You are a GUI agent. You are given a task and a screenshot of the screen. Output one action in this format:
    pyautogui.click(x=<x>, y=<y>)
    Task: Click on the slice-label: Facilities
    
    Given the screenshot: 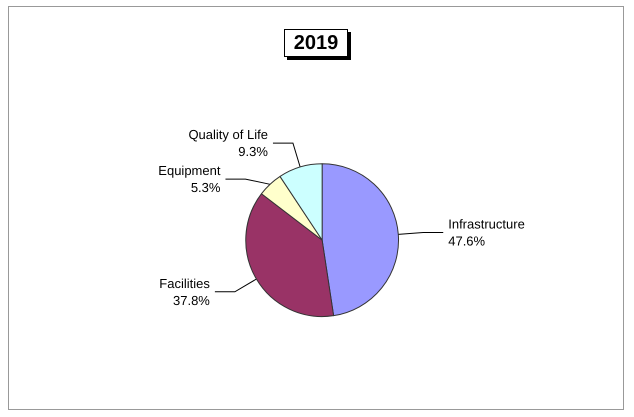 What is the action you would take?
    pyautogui.click(x=184, y=283)
    